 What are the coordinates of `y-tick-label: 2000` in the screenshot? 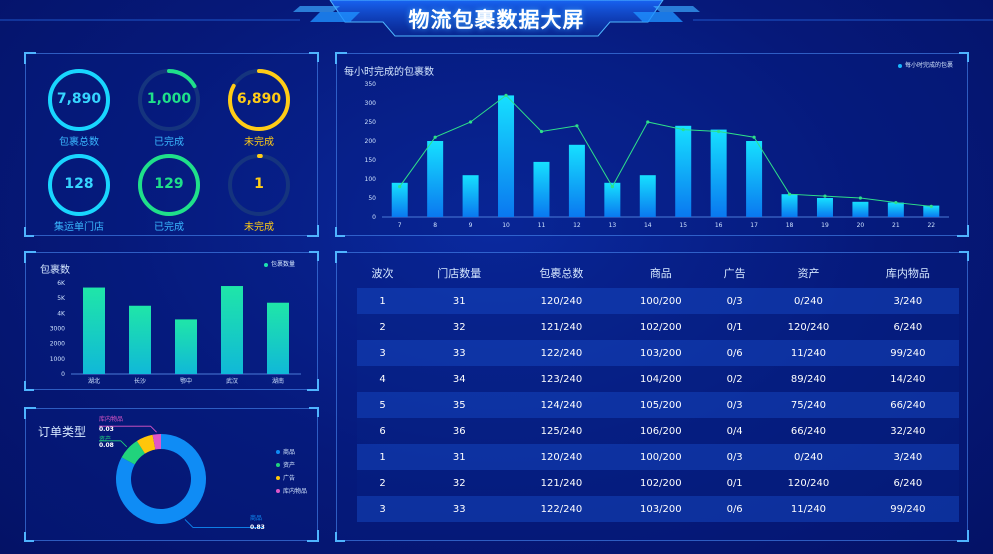 It's located at (57, 344).